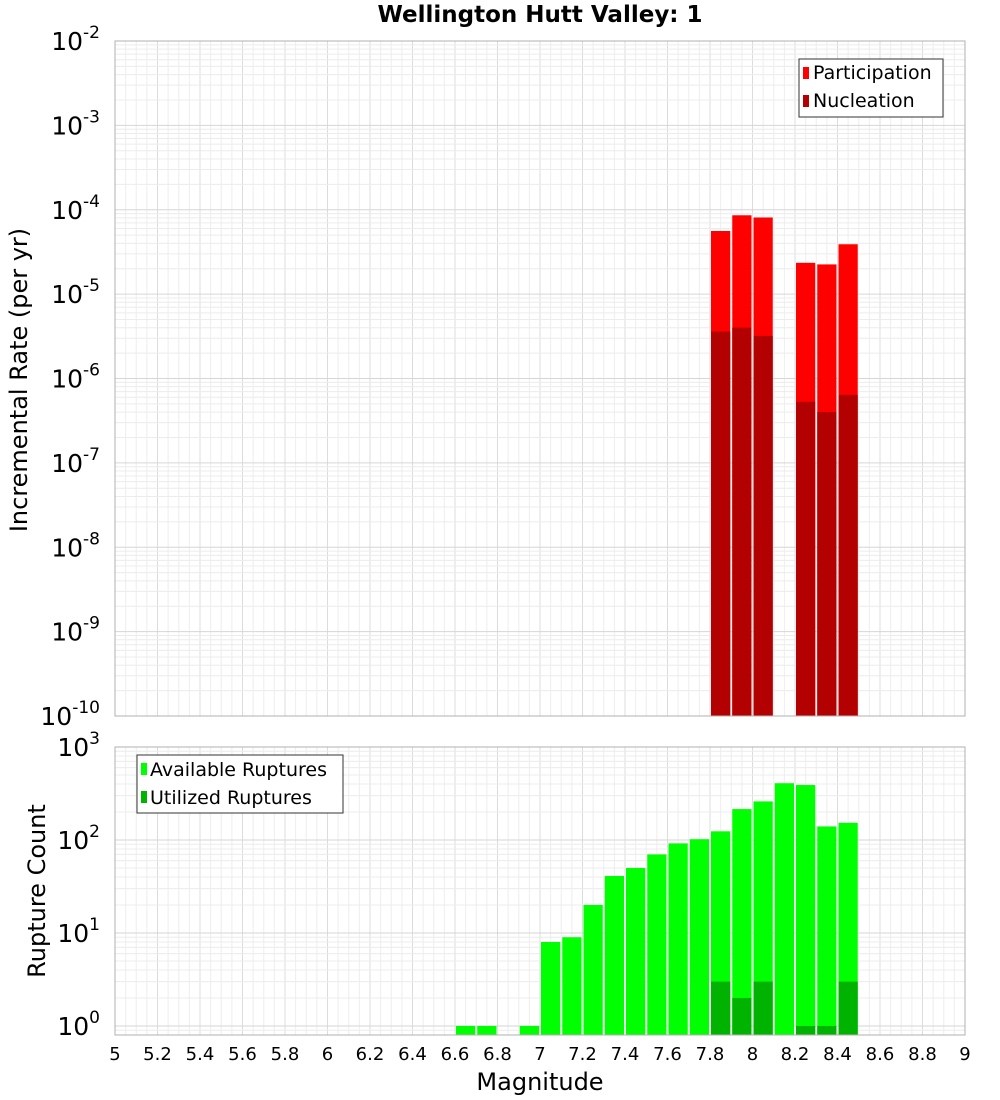 This screenshot has width=1000, height=1100. I want to click on participation-legend-label: Participation, so click(872, 73).